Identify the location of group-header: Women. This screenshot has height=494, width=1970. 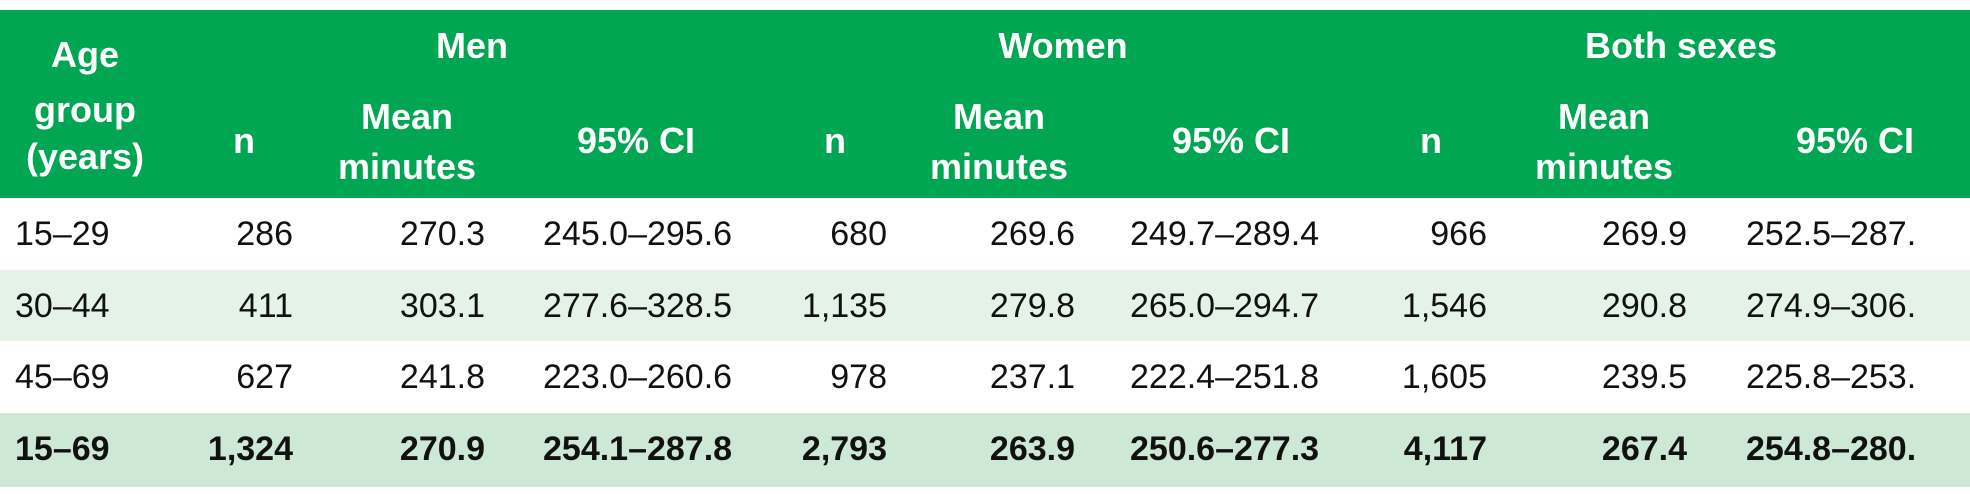
(1063, 45).